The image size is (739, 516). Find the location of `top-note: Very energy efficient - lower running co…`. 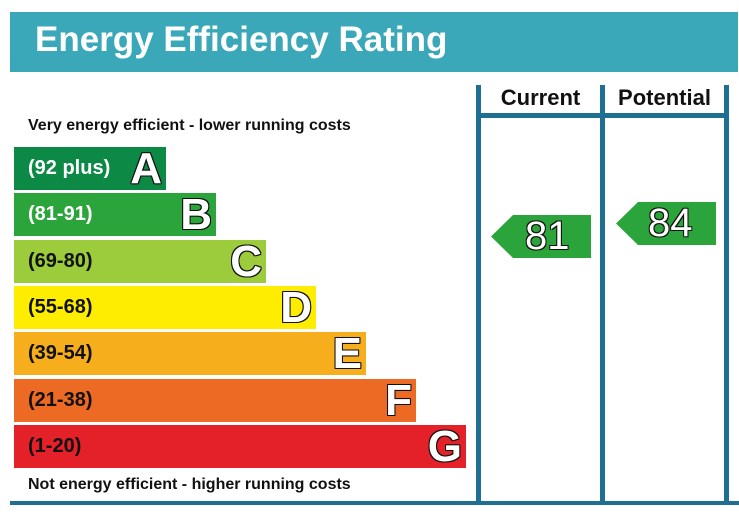

top-note: Very energy efficient - lower running co… is located at coordinates (189, 125).